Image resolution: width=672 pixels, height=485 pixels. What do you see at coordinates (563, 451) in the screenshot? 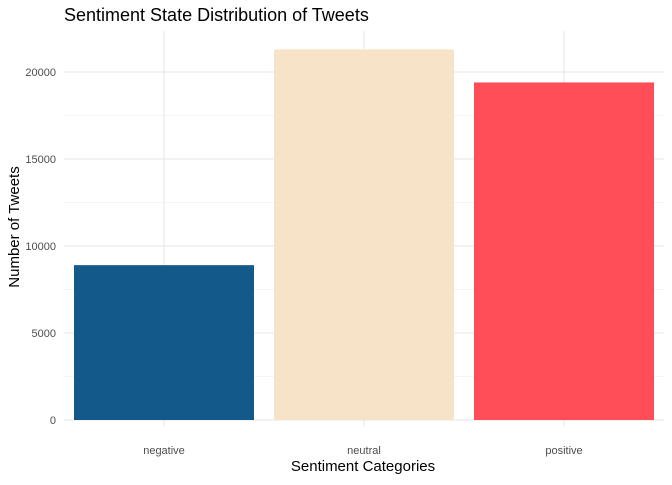
I see `x-tick-label: positive` at bounding box center [563, 451].